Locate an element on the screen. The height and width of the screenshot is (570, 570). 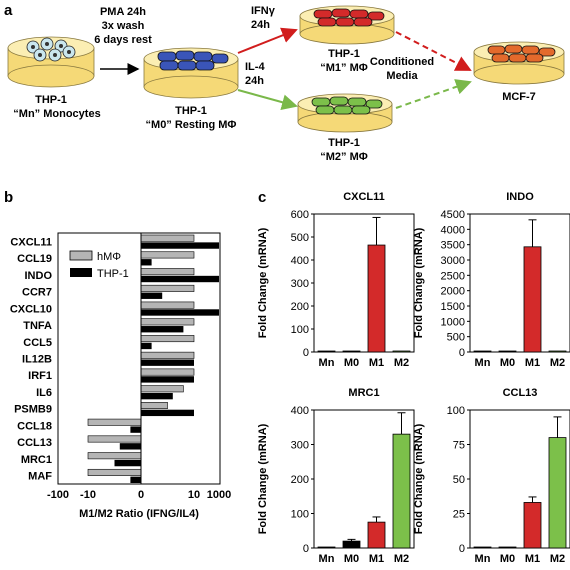
bar-ccl13-hmf is located at coordinates (114, 439).